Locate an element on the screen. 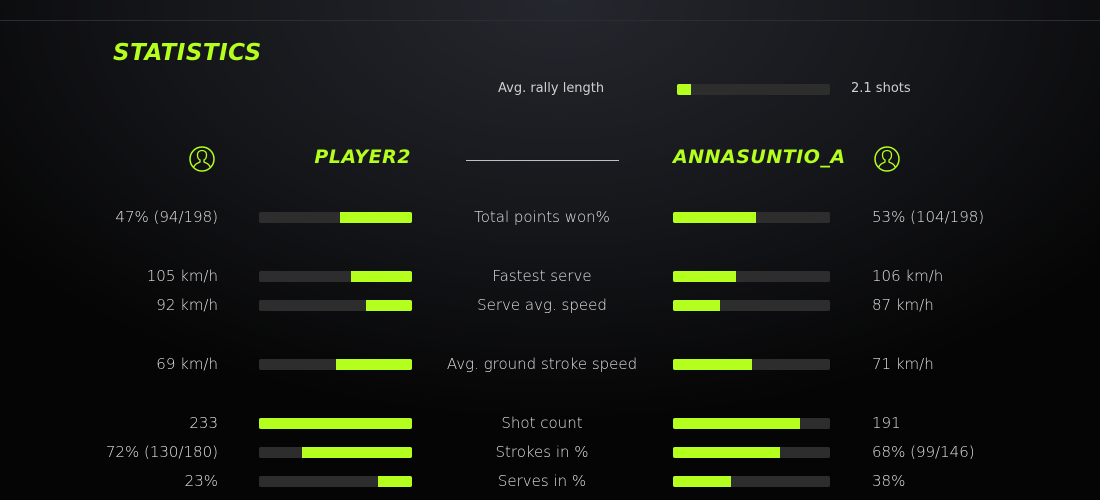  left-value: 69 km/h is located at coordinates (187, 364).